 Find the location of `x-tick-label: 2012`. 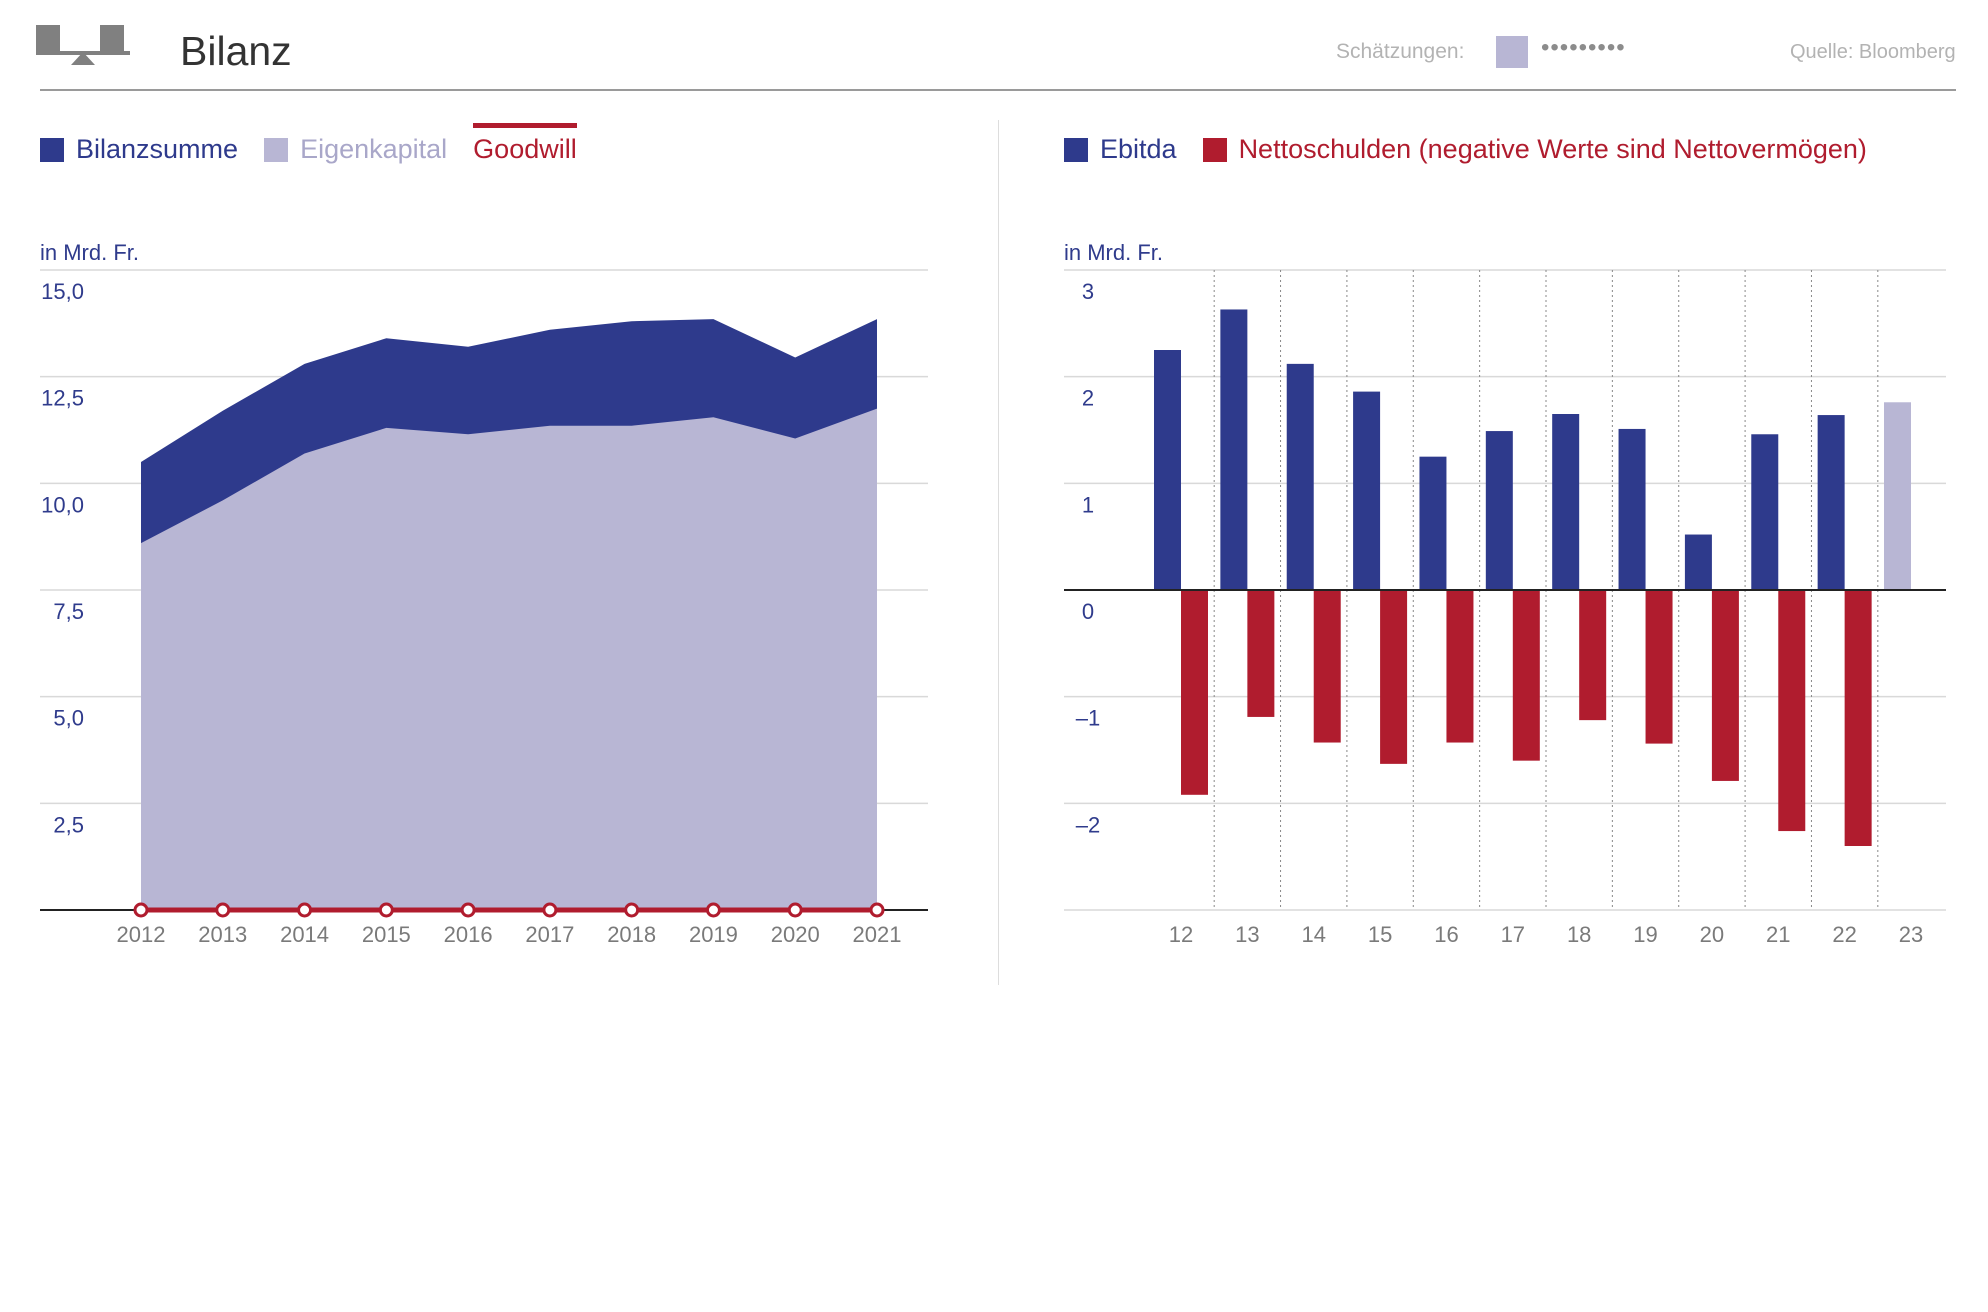

x-tick-label: 2012 is located at coordinates (141, 934).